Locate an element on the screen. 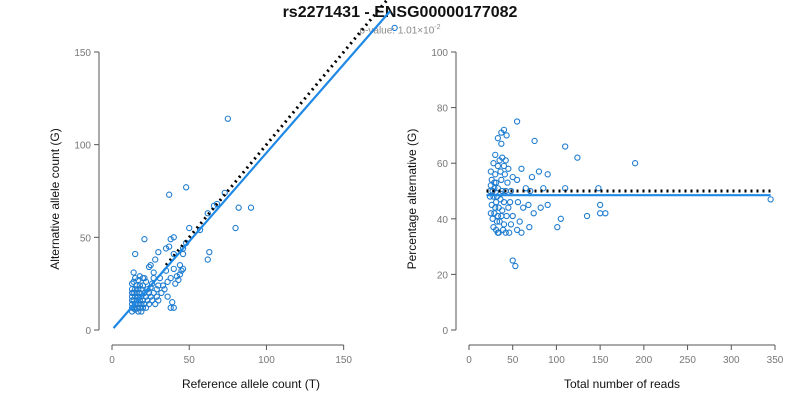 Image resolution: width=800 pixels, height=400 pixels. right-x-tick-label: 300 is located at coordinates (731, 360).